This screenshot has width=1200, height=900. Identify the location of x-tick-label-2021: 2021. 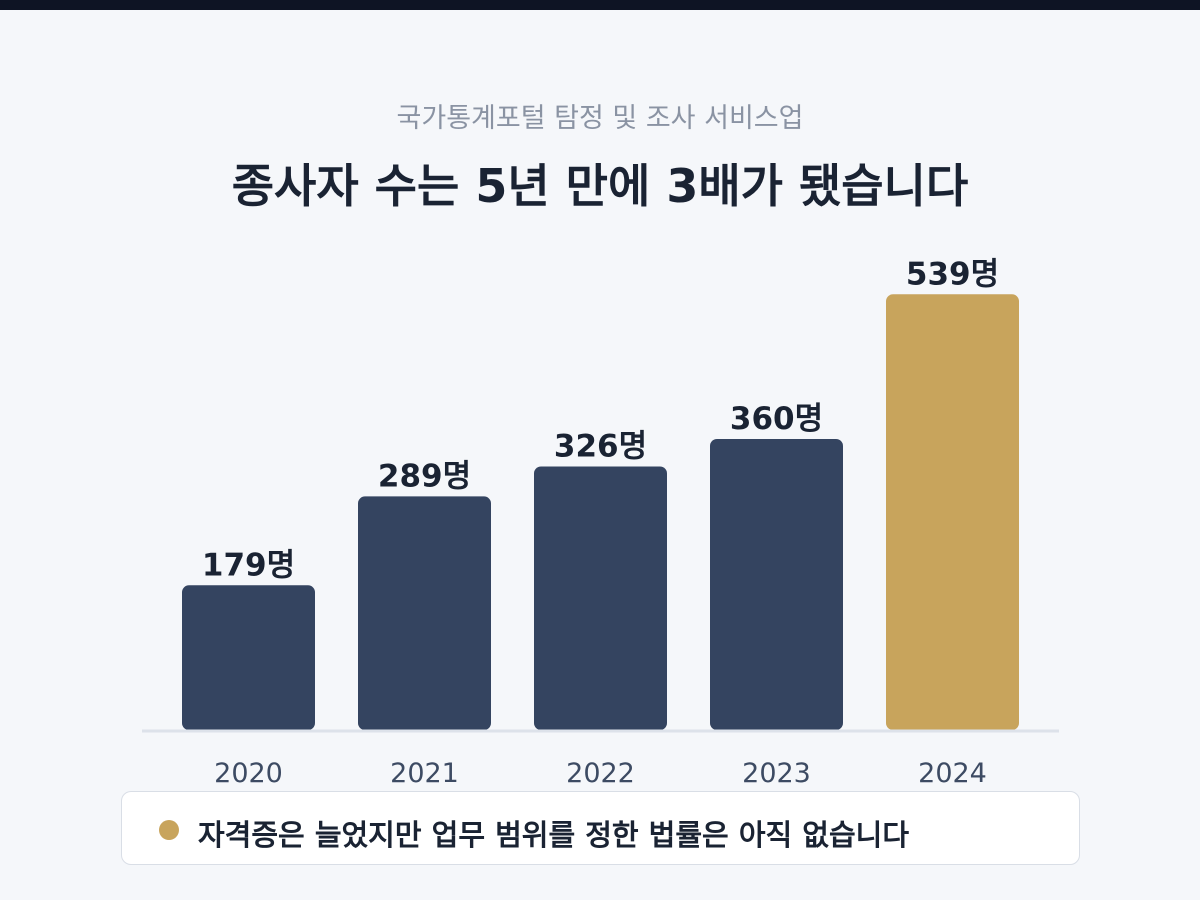
(424, 773).